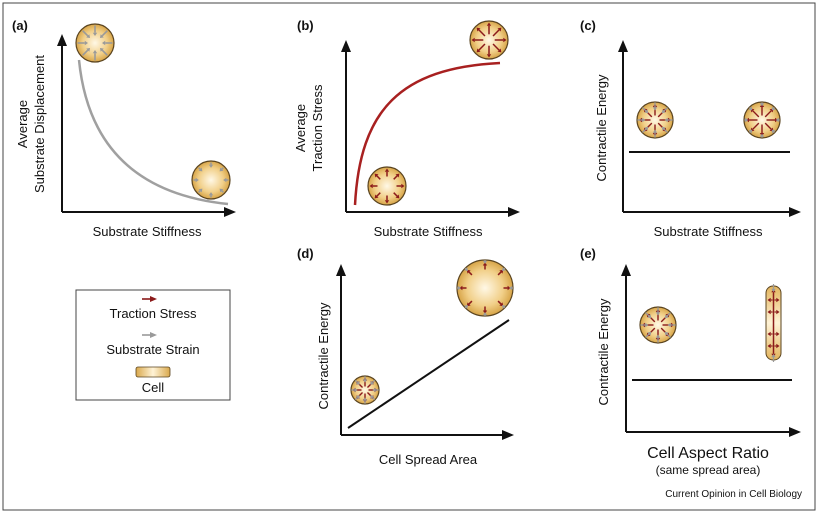  Describe the element at coordinates (346, 46) in the screenshot. I see `panel-b-y-arrowhead` at that location.